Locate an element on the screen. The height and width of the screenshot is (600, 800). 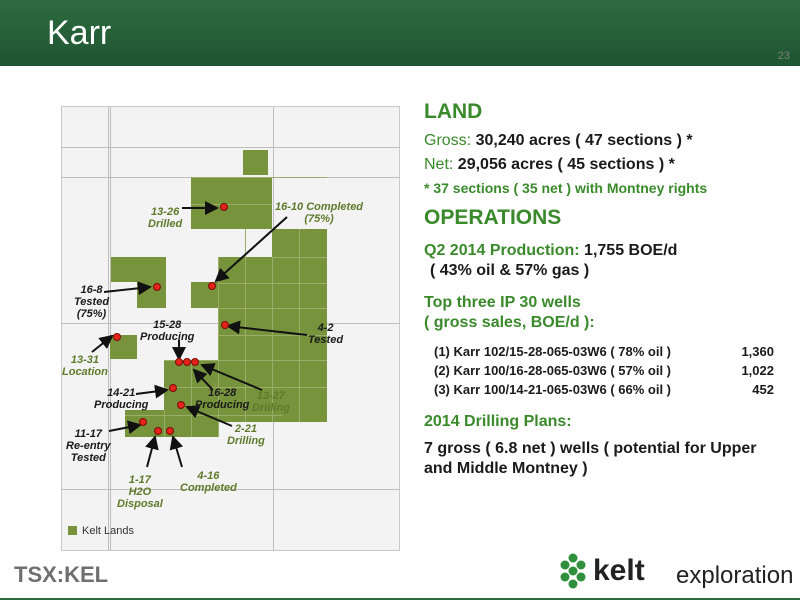
production-split: ( 43% oil & 57% gas ) is located at coordinates (510, 270).